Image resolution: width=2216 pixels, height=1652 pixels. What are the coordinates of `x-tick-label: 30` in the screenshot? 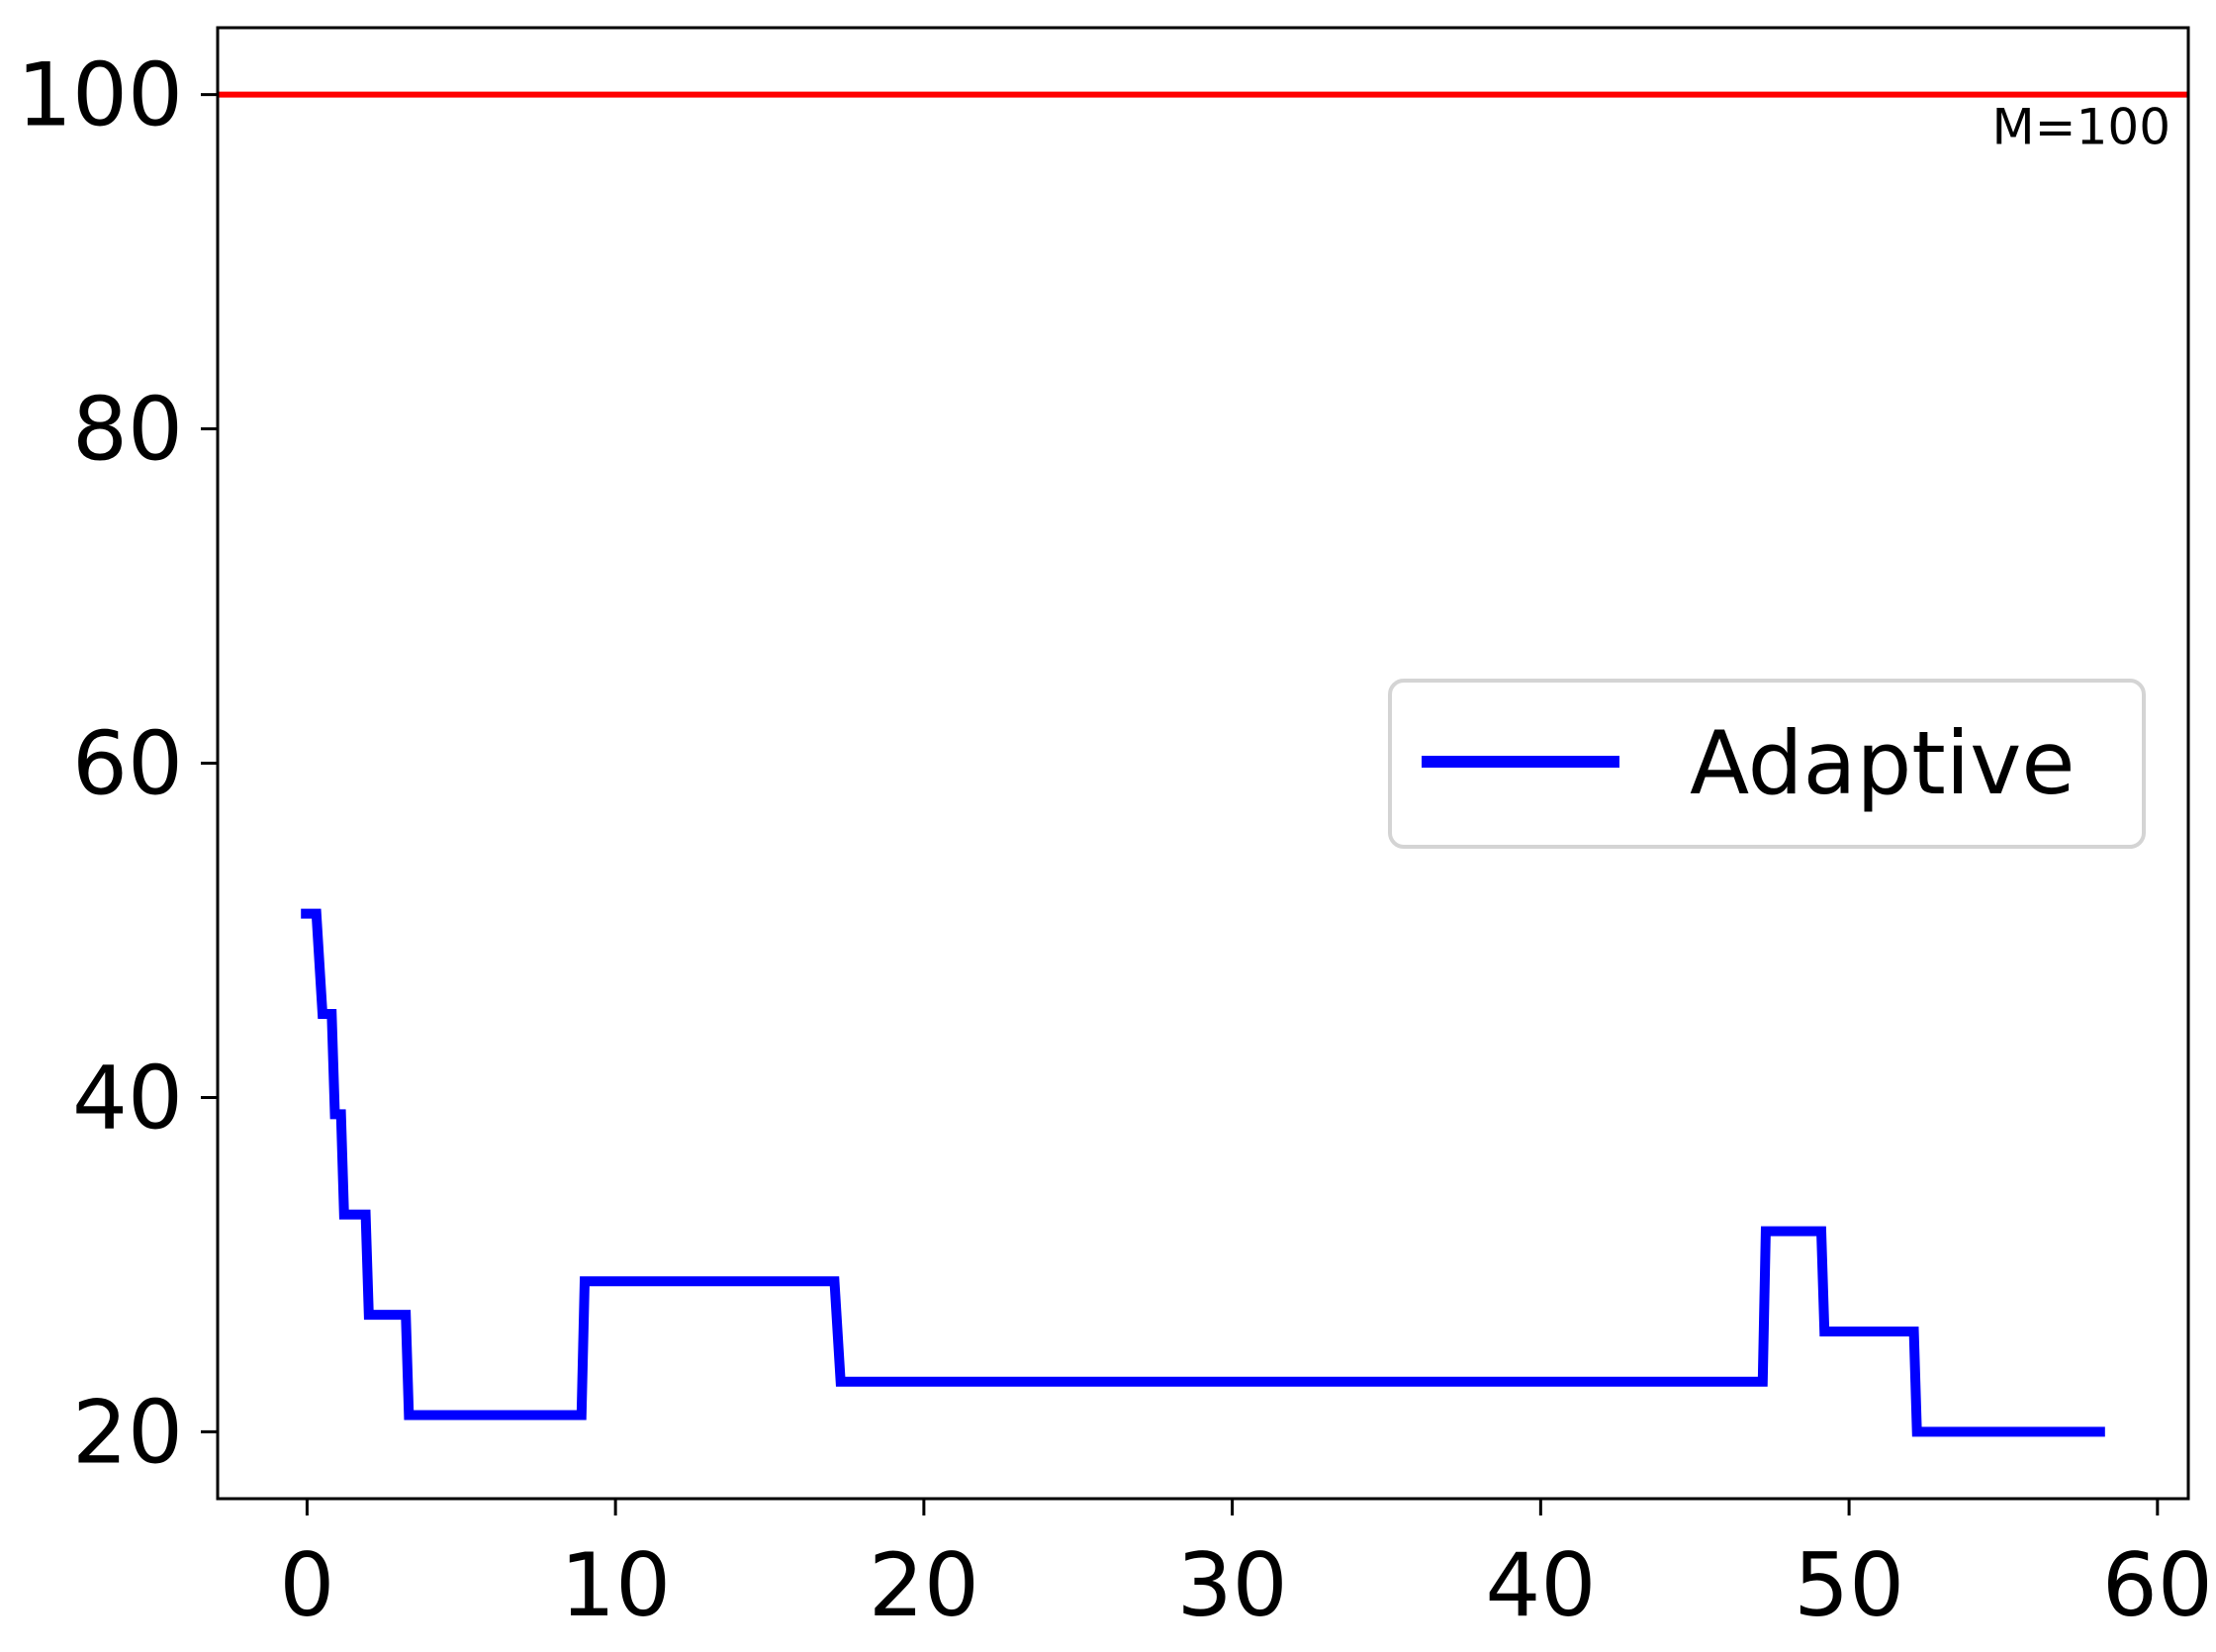 It's located at (1232, 1585).